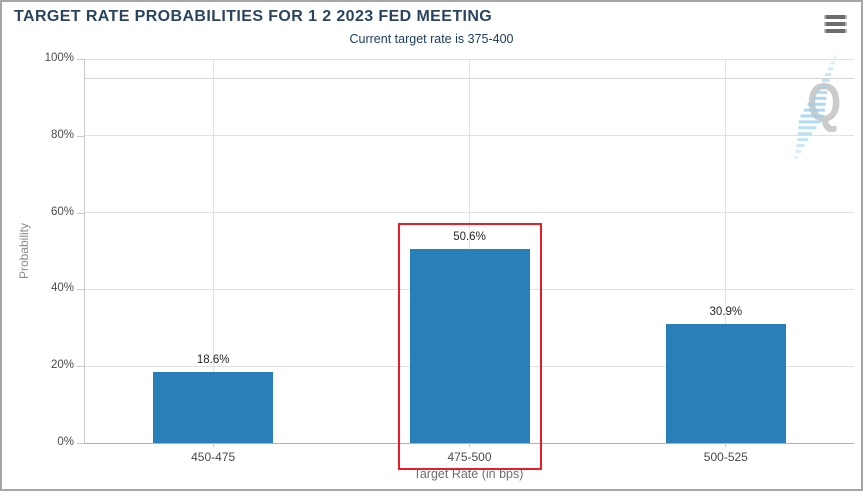 The height and width of the screenshot is (499, 863). I want to click on x-axis-title: Target Rate (in bps), so click(468, 474).